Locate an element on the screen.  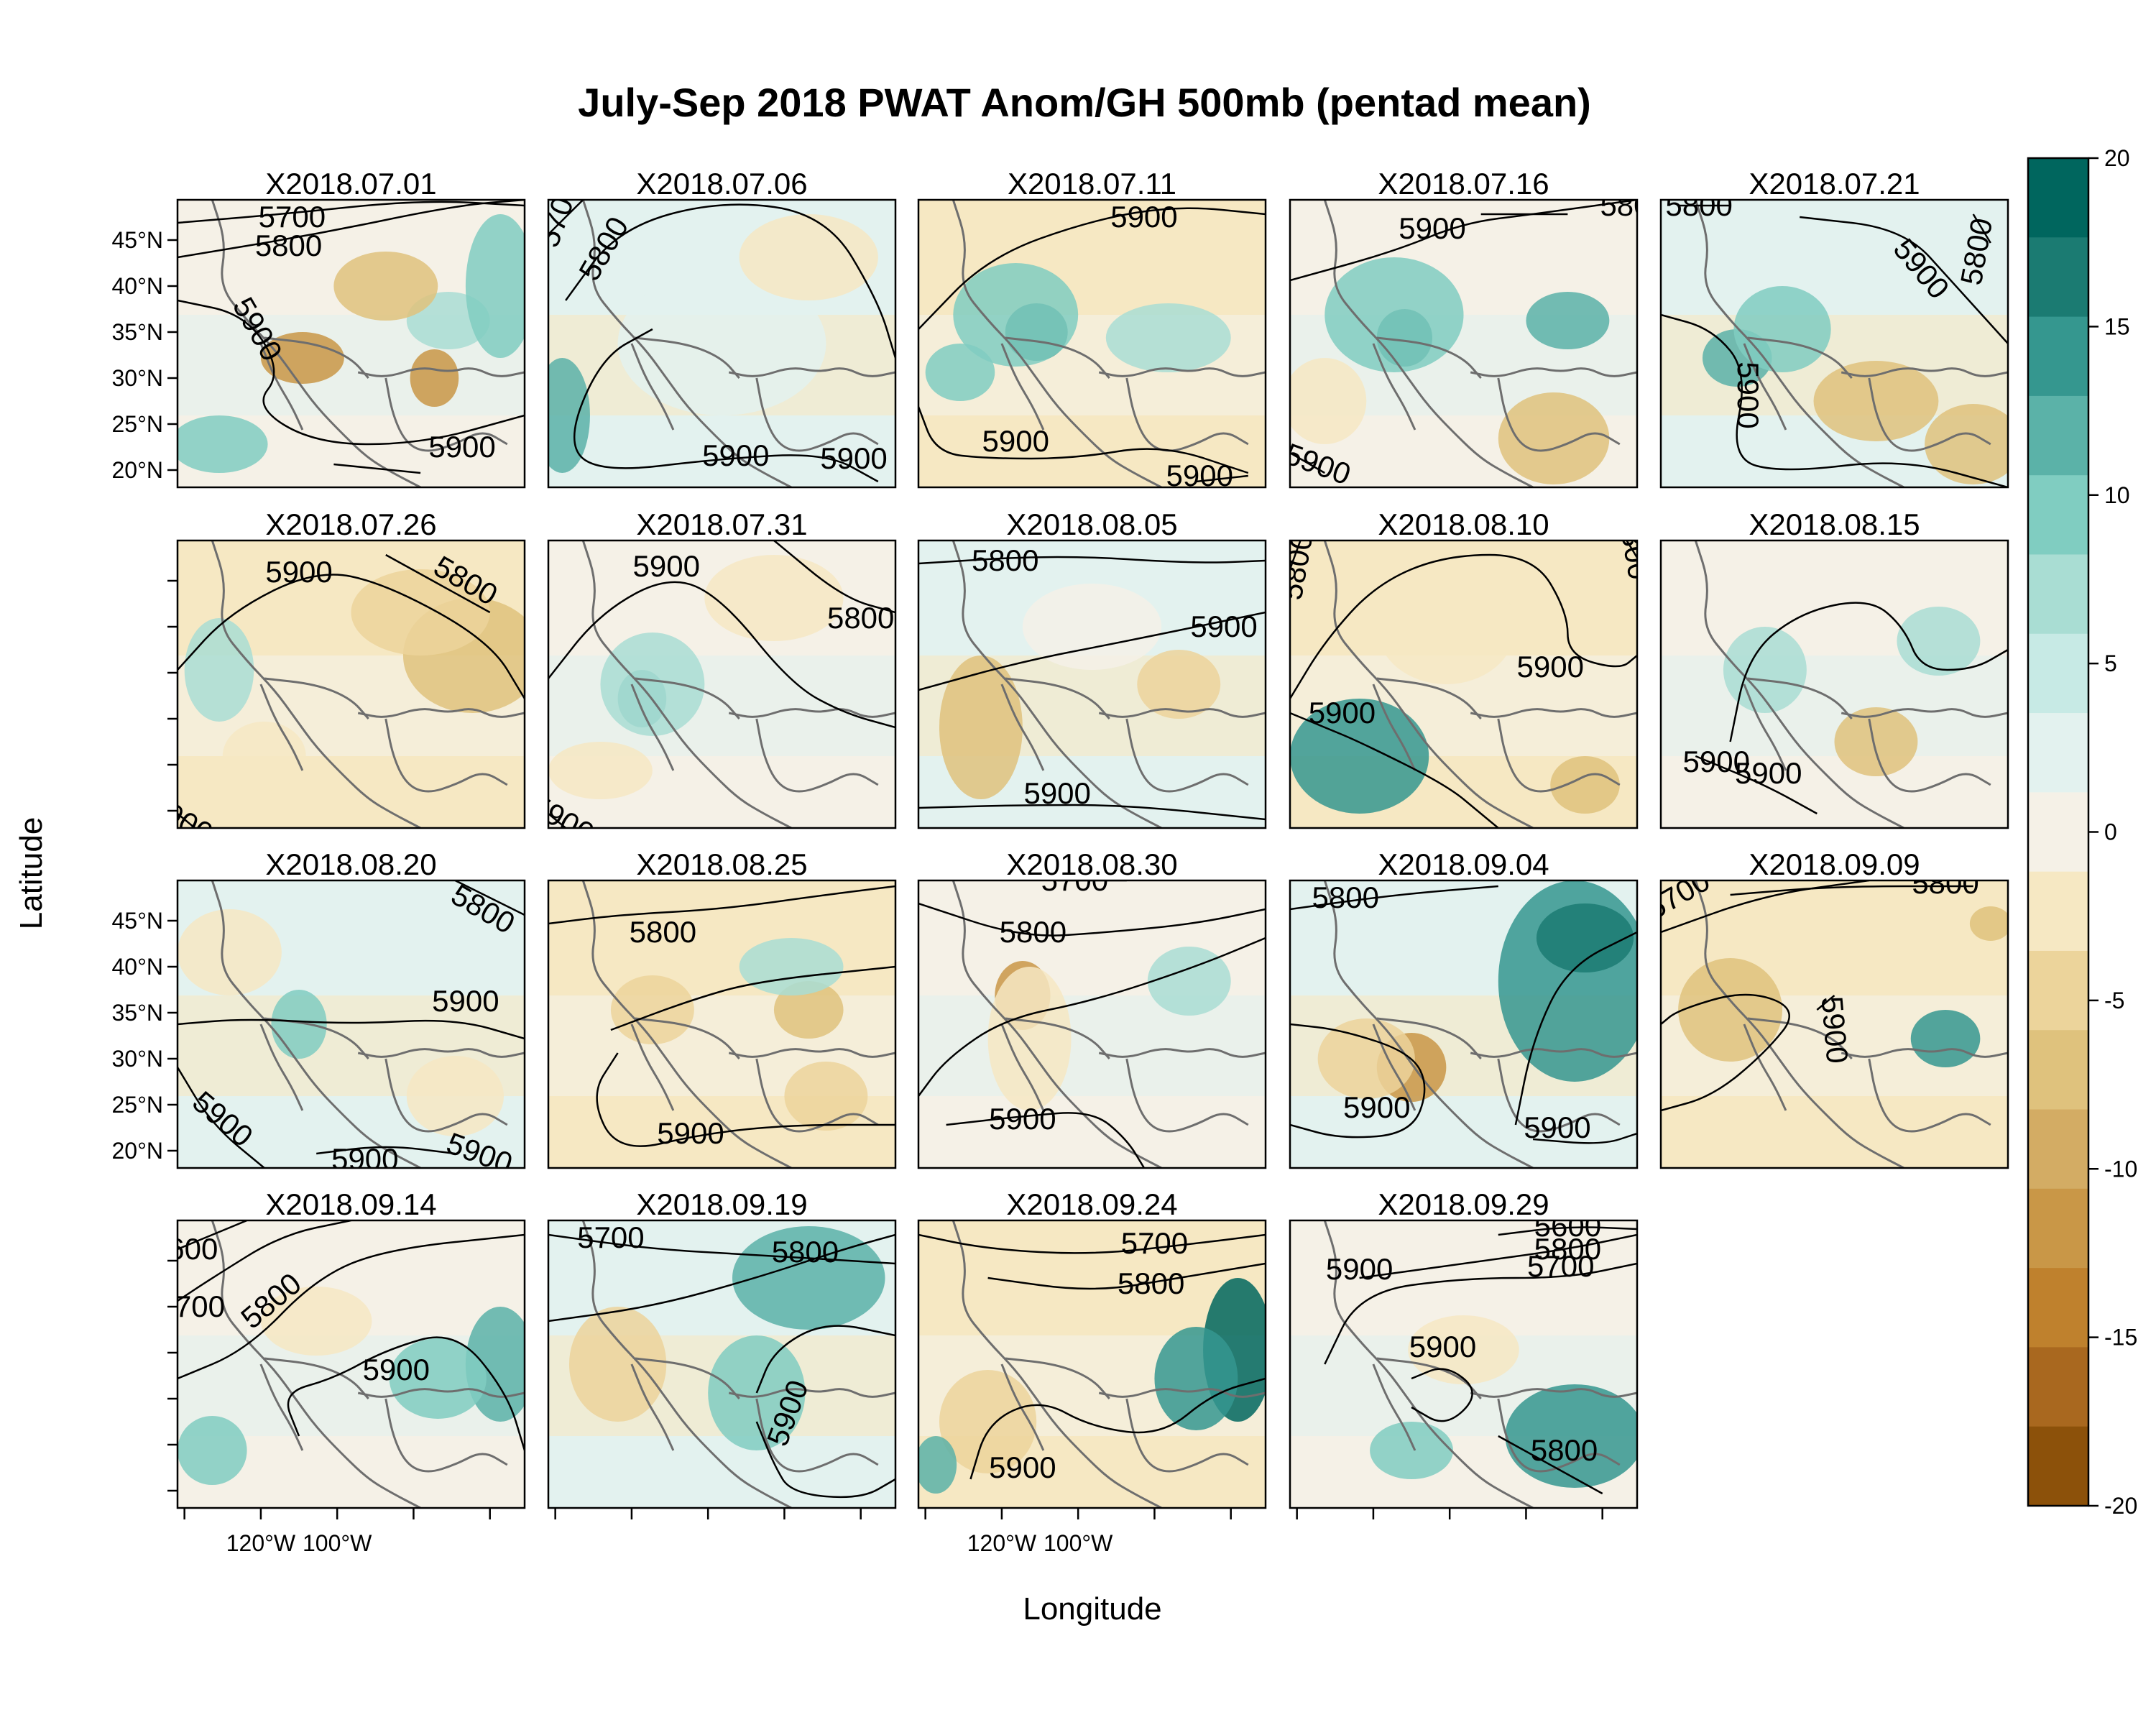
colorbar-tick-label: -15 is located at coordinates (2120, 1338).